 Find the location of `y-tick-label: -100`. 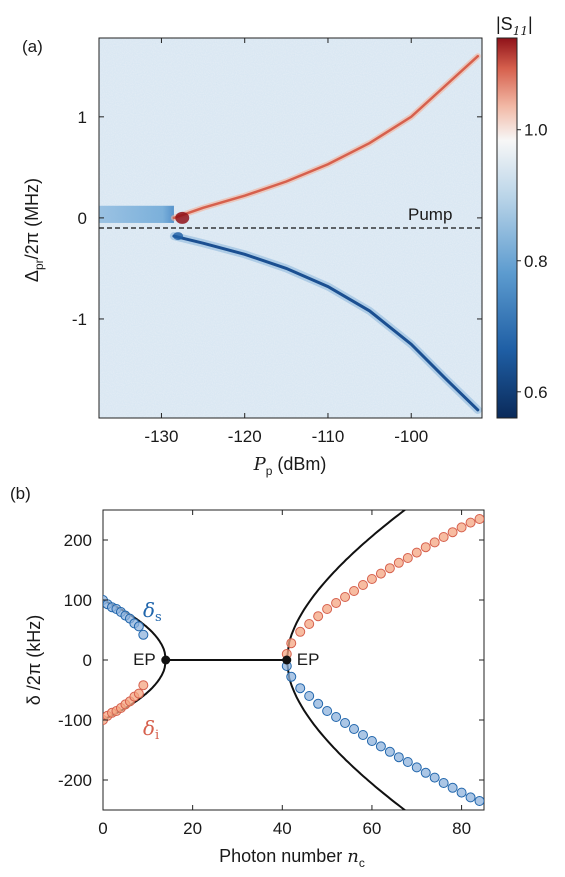

y-tick-label: -100 is located at coordinates (75, 720).